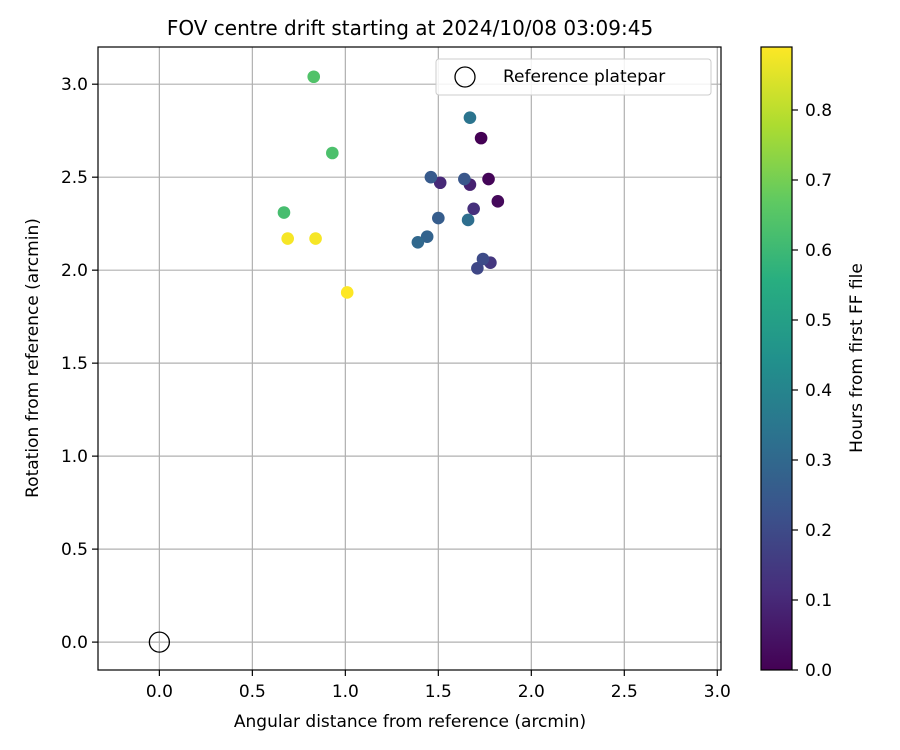 Image resolution: width=900 pixels, height=750 pixels. Describe the element at coordinates (857, 358) in the screenshot. I see `colorbar-label: Hours from first FF file` at that location.